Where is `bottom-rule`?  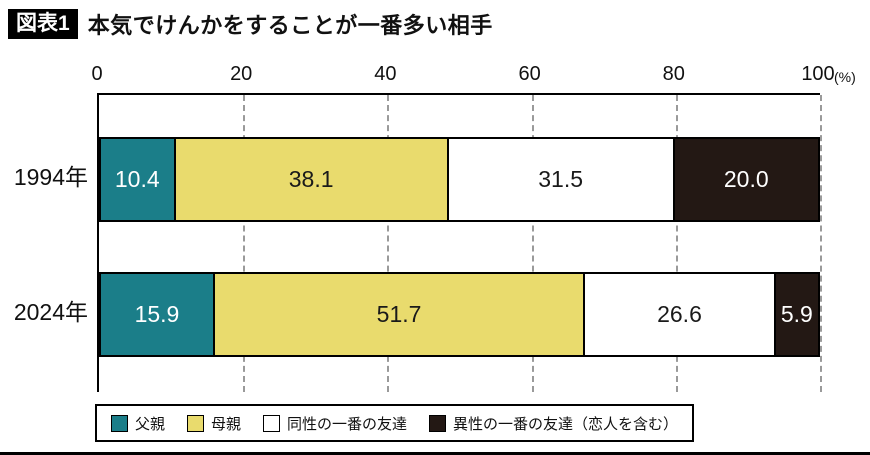 bottom-rule is located at coordinates (435, 453).